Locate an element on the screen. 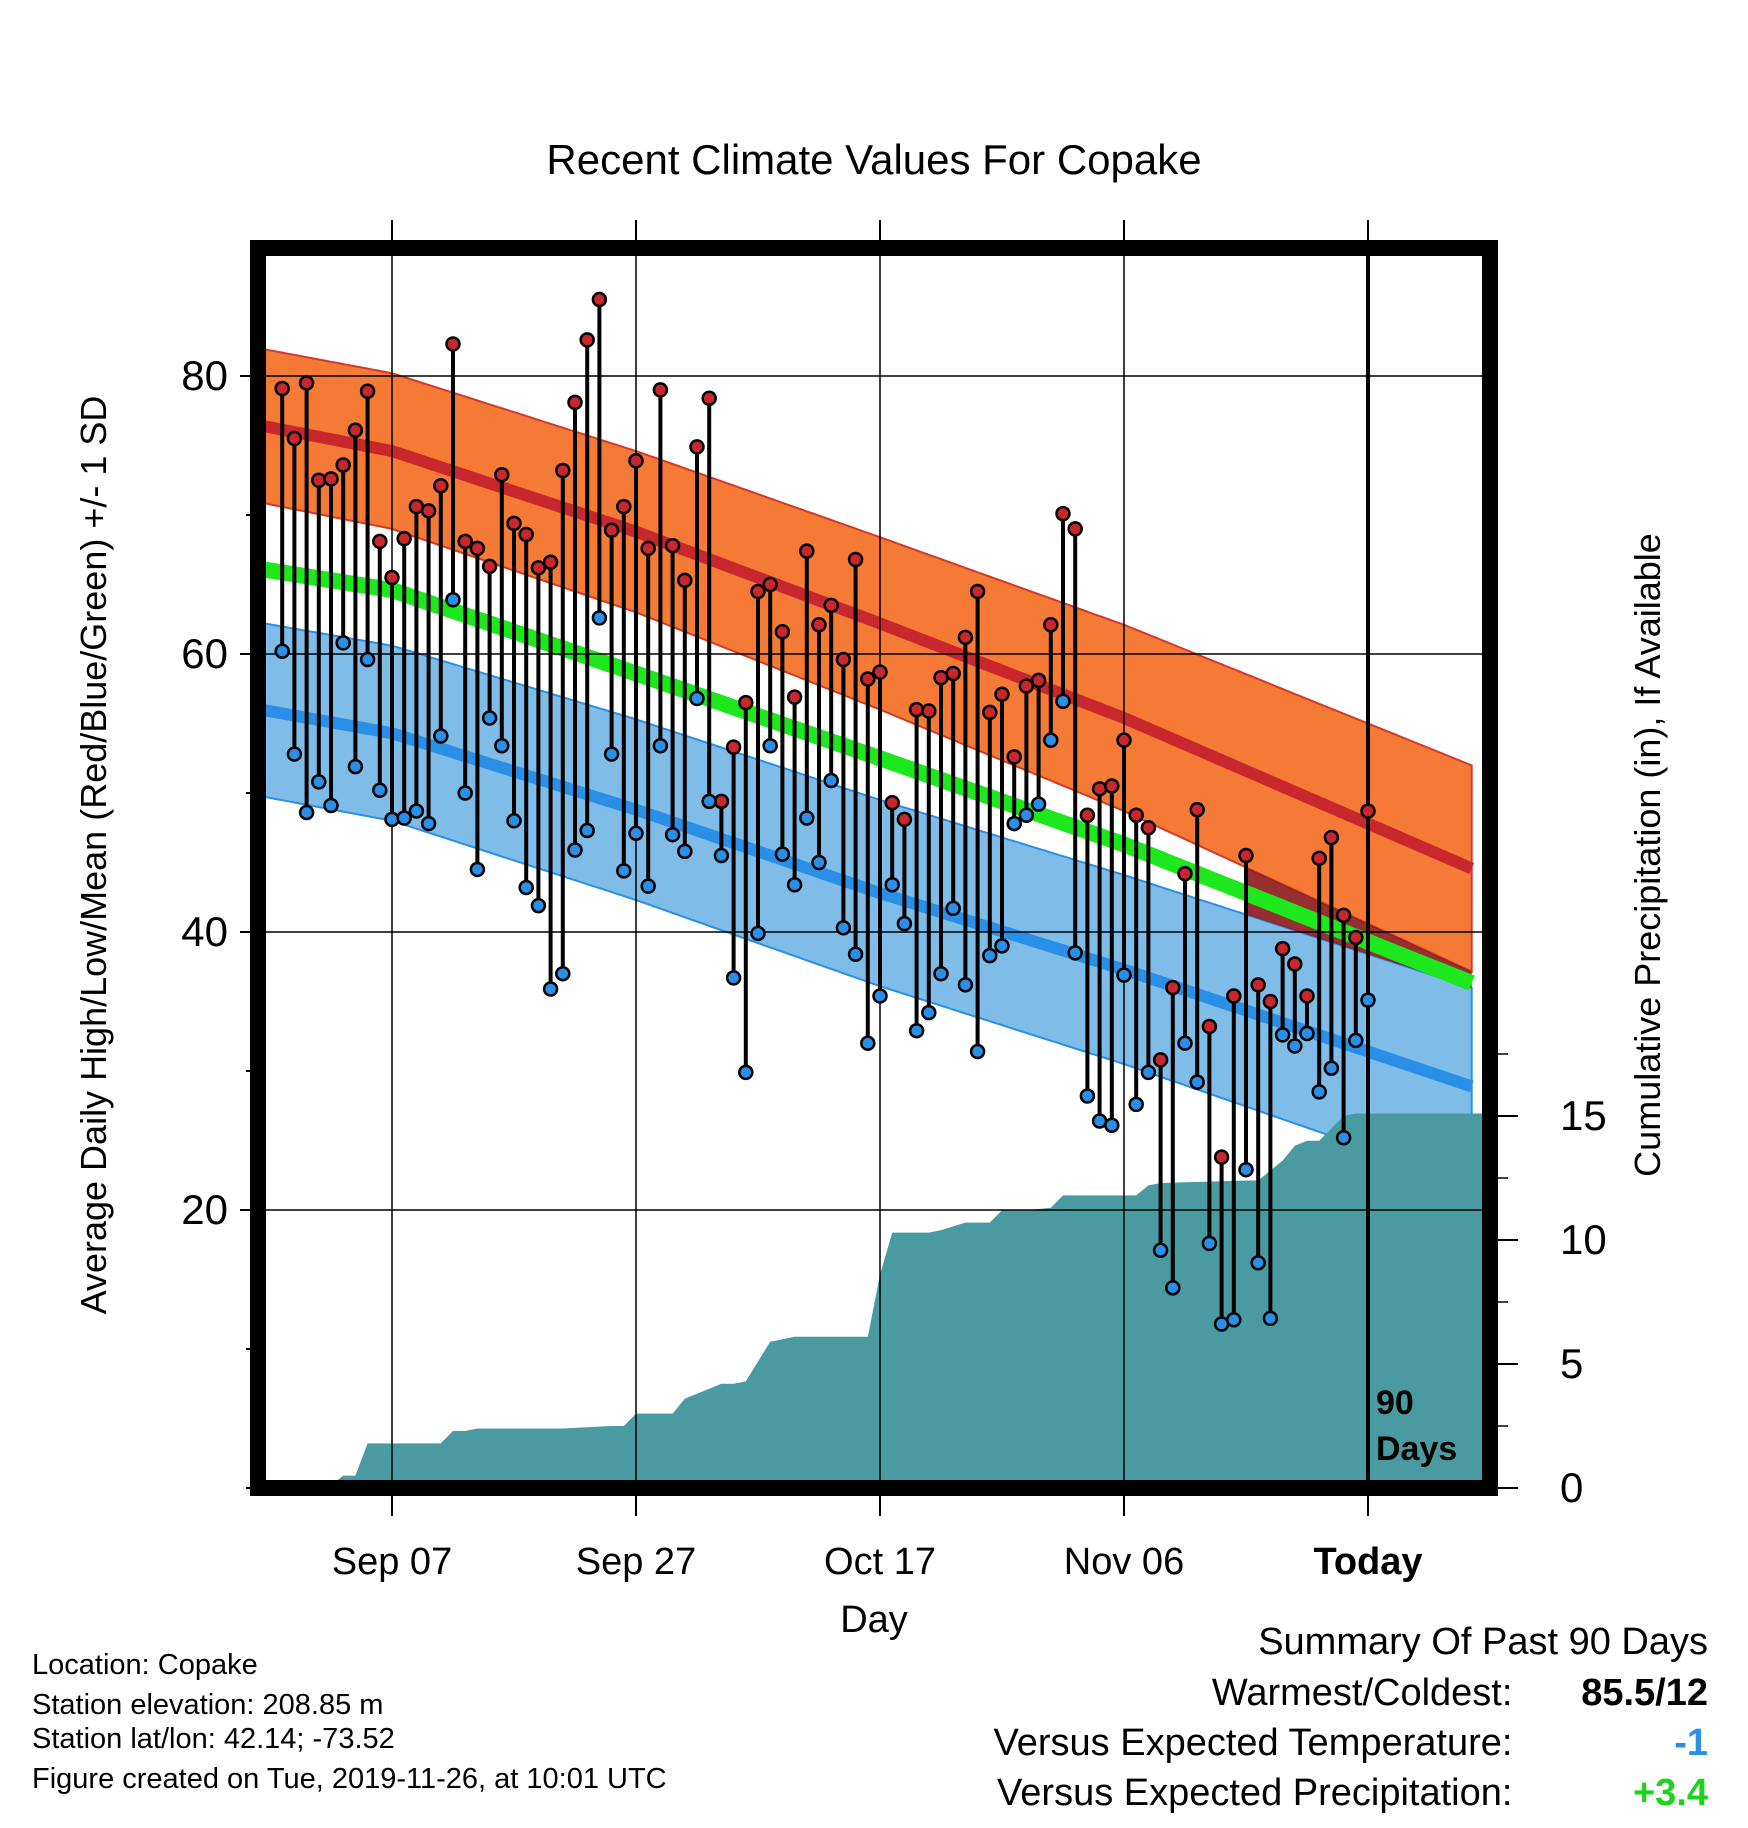  x-tick-label: Today is located at coordinates (1367, 1562).